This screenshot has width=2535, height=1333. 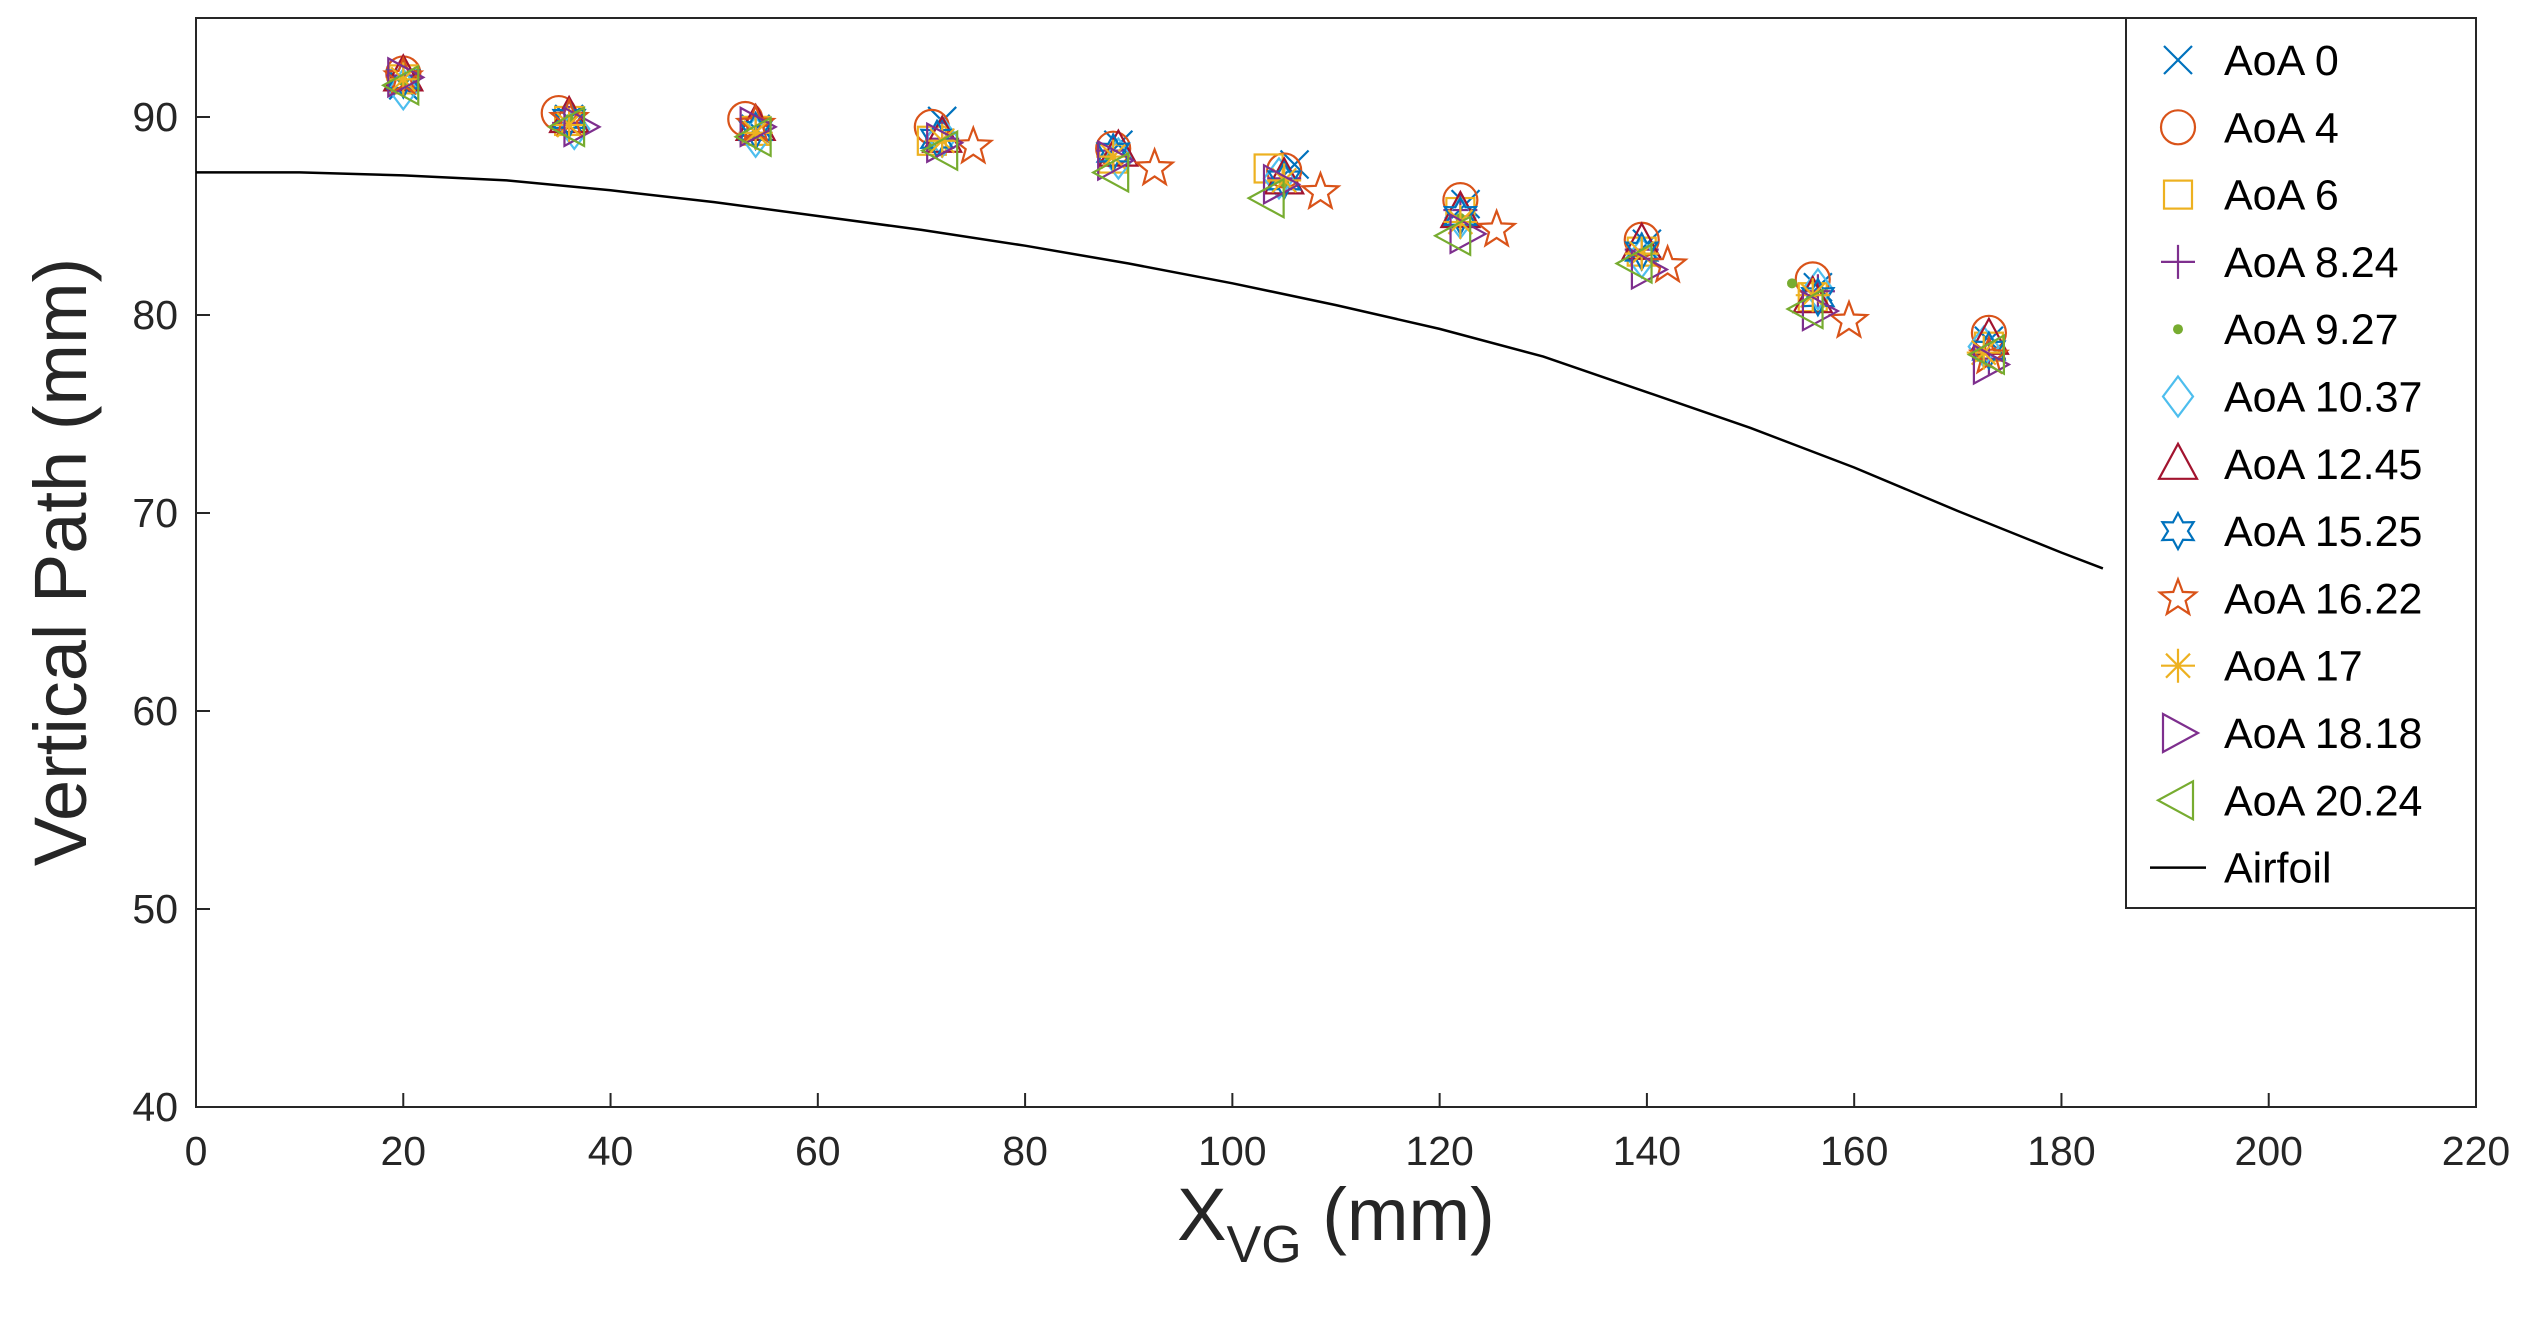 I want to click on legend-entry: AoA 15.25, so click(x=2291, y=532).